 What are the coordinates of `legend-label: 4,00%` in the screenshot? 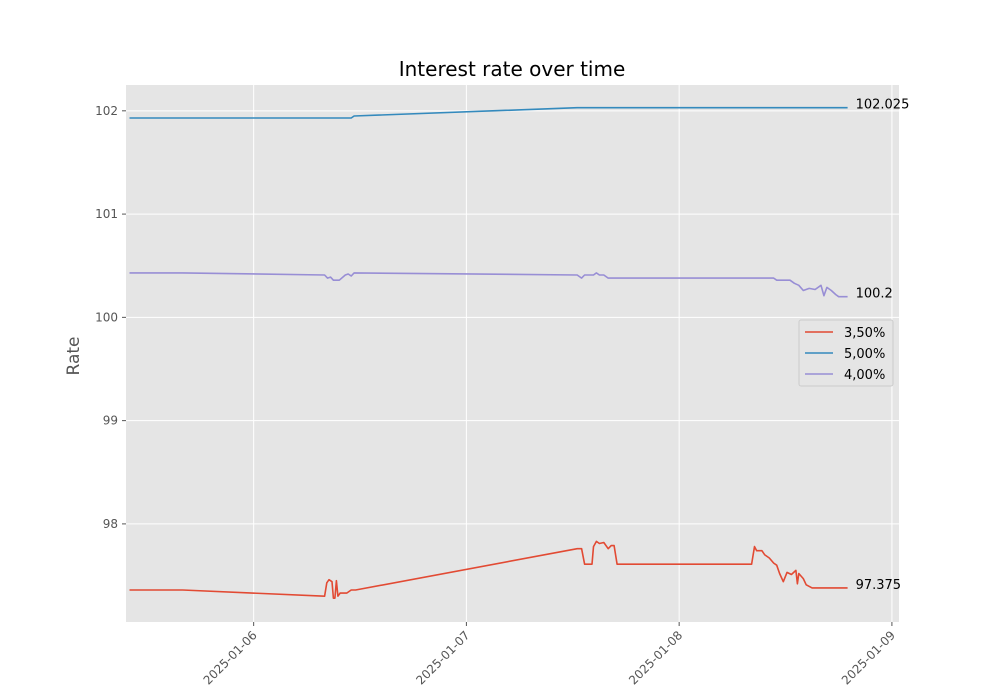 It's located at (864, 375).